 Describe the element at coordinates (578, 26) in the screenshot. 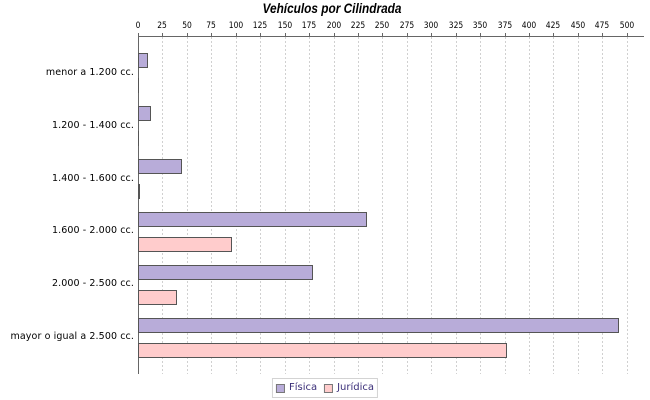

I see `tick-label: 450` at that location.